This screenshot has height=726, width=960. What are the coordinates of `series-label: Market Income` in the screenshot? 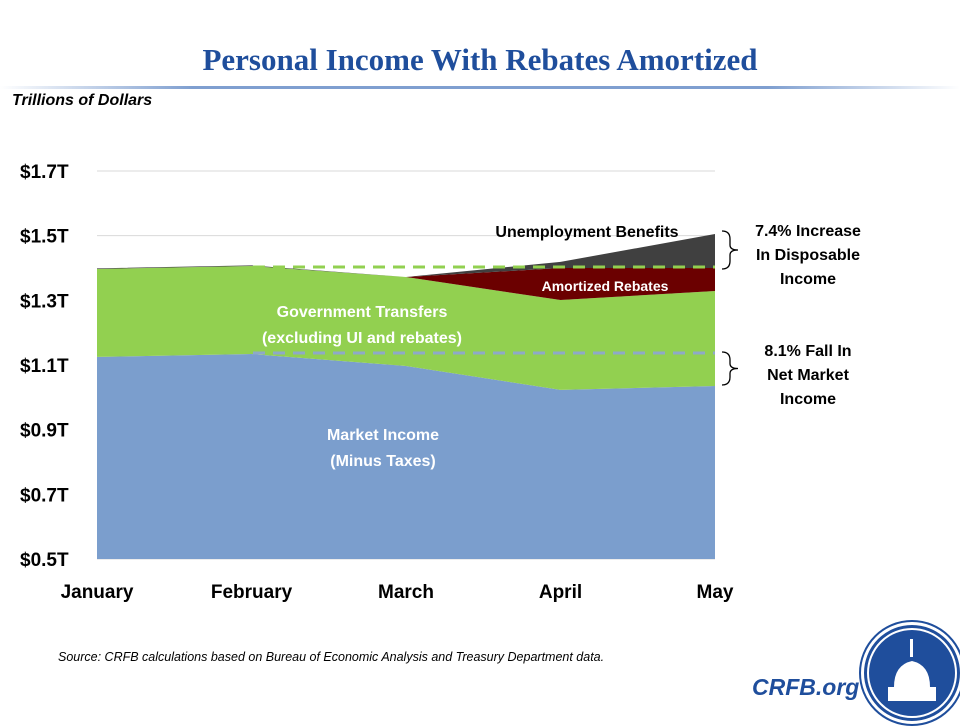 It's located at (383, 435).